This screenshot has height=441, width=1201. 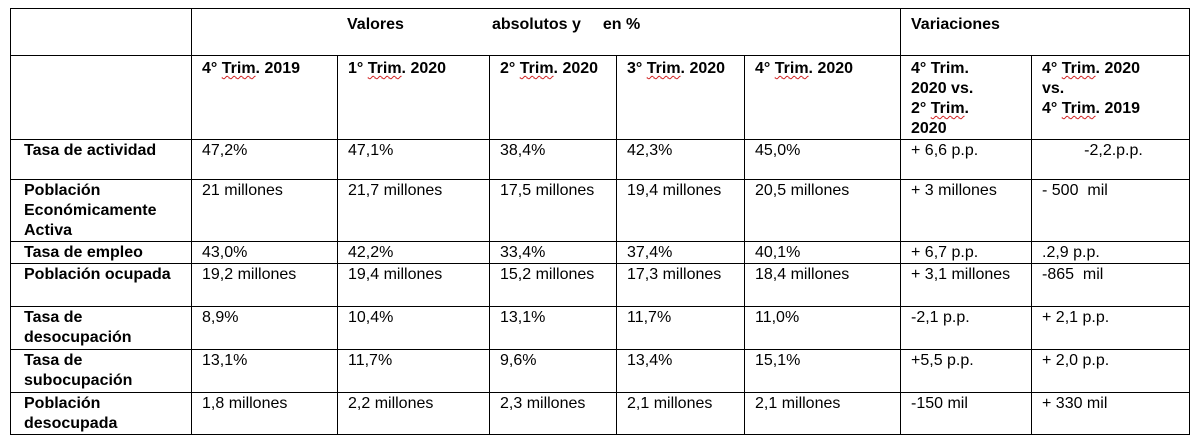 What do you see at coordinates (553, 252) in the screenshot?
I see `table-cell: 33,4%` at bounding box center [553, 252].